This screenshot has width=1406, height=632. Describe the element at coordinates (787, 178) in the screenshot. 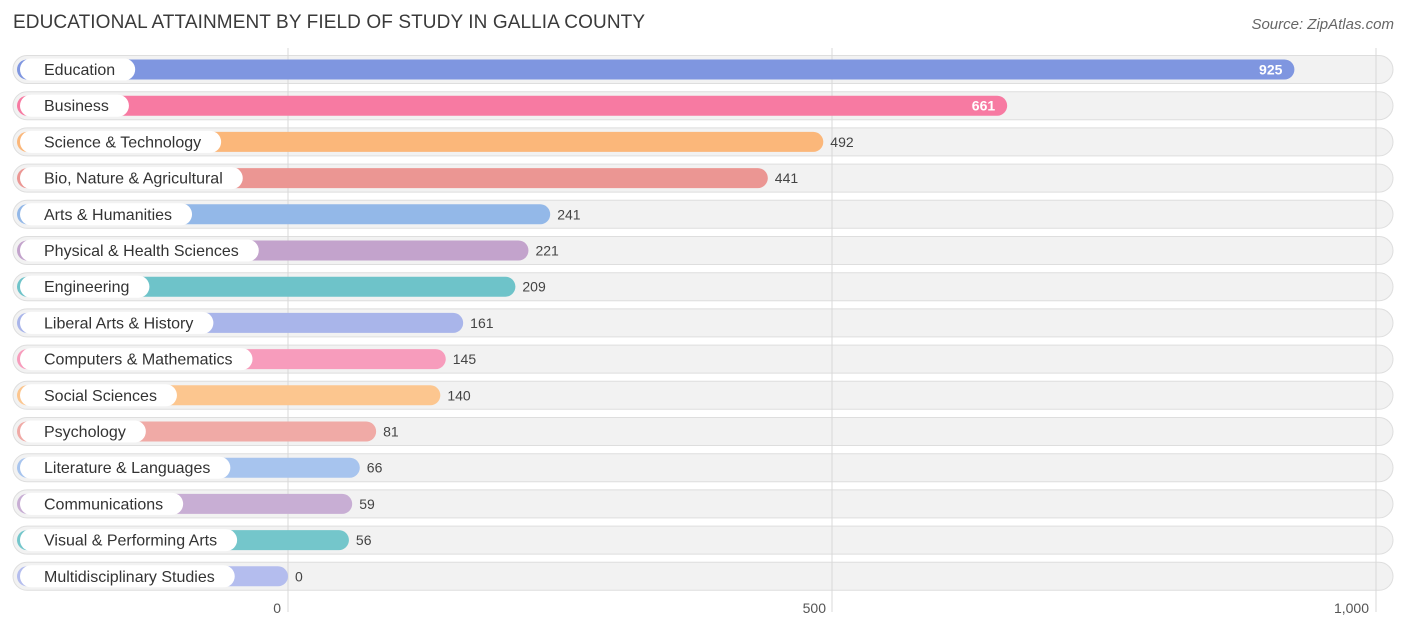

I see `value-label: 441` at that location.